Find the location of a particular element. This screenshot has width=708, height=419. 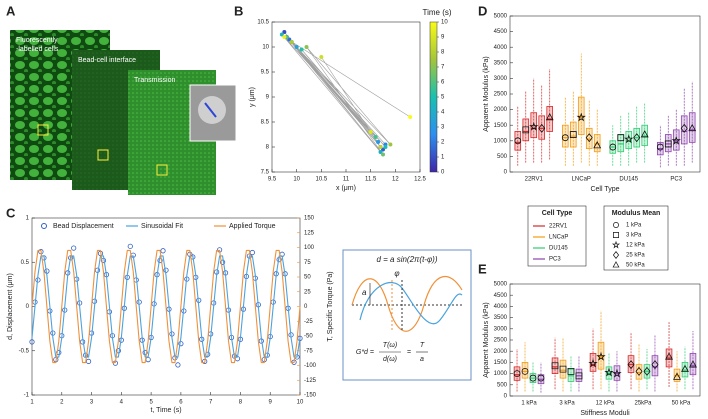

y-tick-label: 4500 is located at coordinates (501, 296).